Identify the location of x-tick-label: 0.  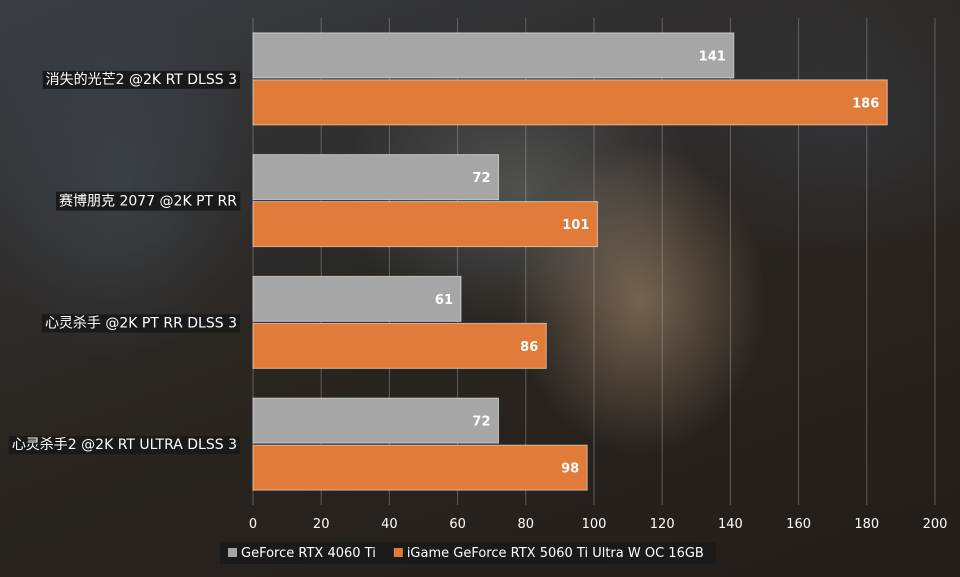
(253, 524).